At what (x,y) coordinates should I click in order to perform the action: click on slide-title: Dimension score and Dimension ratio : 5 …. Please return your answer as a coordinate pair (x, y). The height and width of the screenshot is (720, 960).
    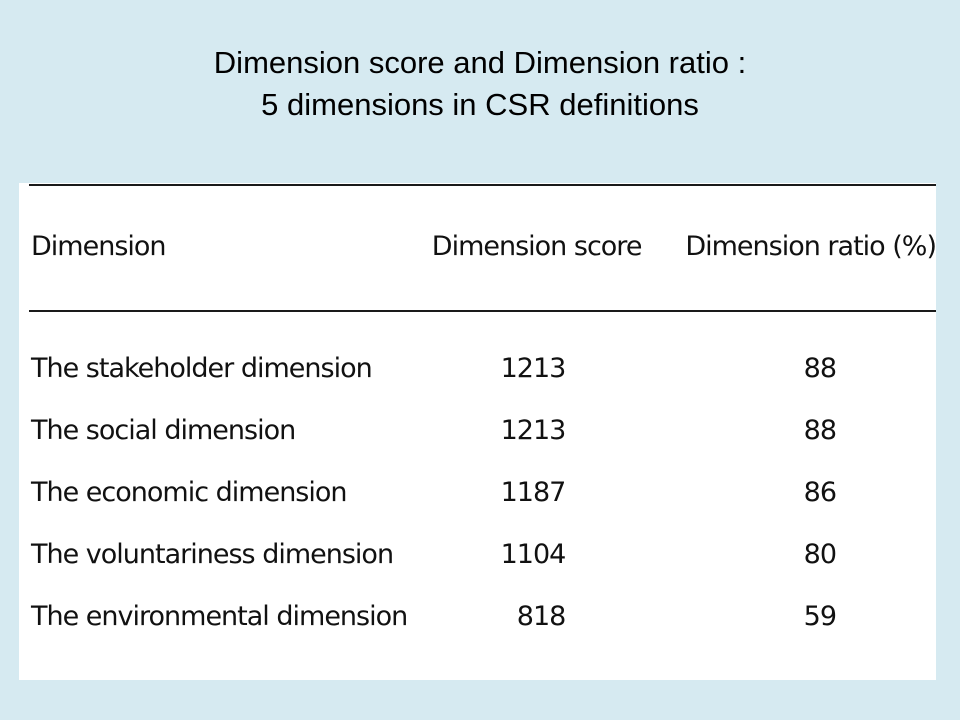
    Looking at the image, I should click on (480, 84).